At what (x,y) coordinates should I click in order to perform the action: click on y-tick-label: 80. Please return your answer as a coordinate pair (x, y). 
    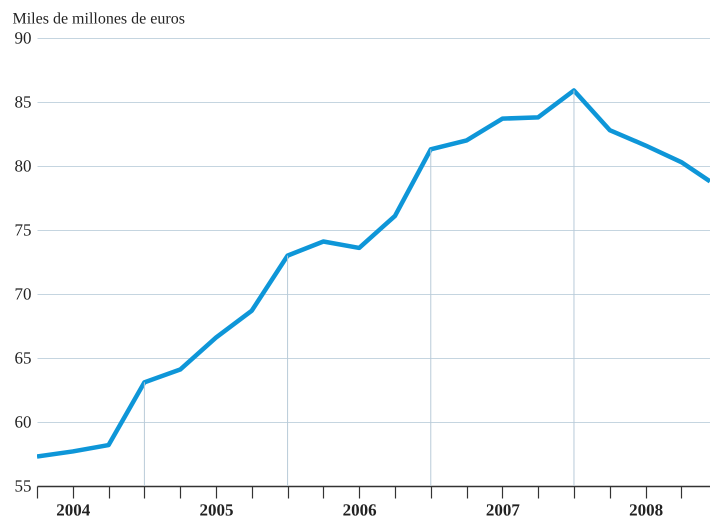
    Looking at the image, I should click on (23, 166).